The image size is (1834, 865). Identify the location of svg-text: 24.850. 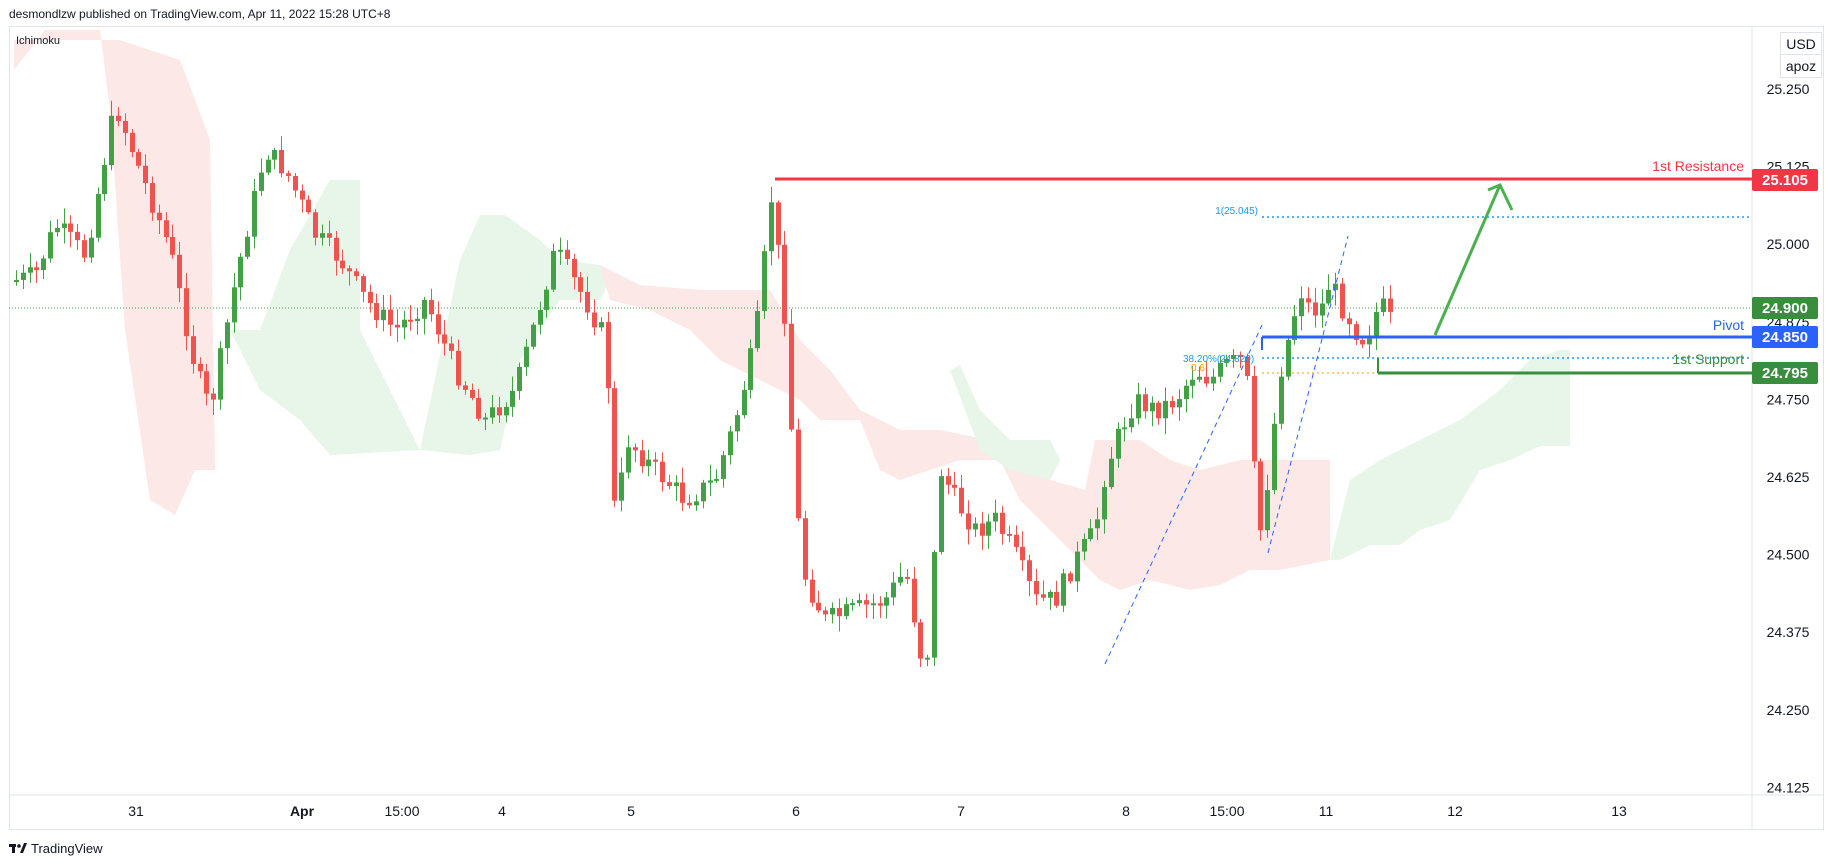
(1785, 337).